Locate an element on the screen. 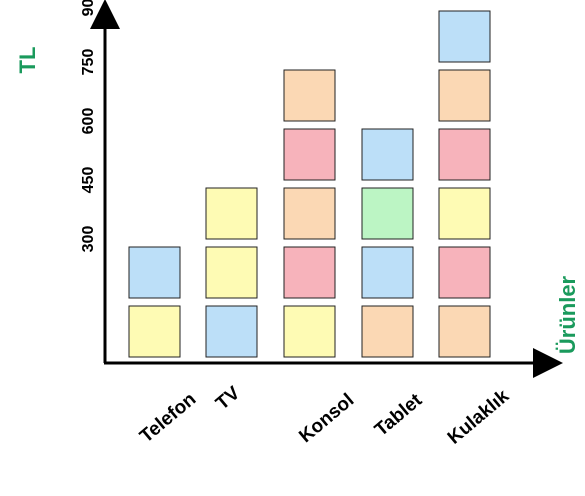  x-category-label: Konsol is located at coordinates (326, 418).